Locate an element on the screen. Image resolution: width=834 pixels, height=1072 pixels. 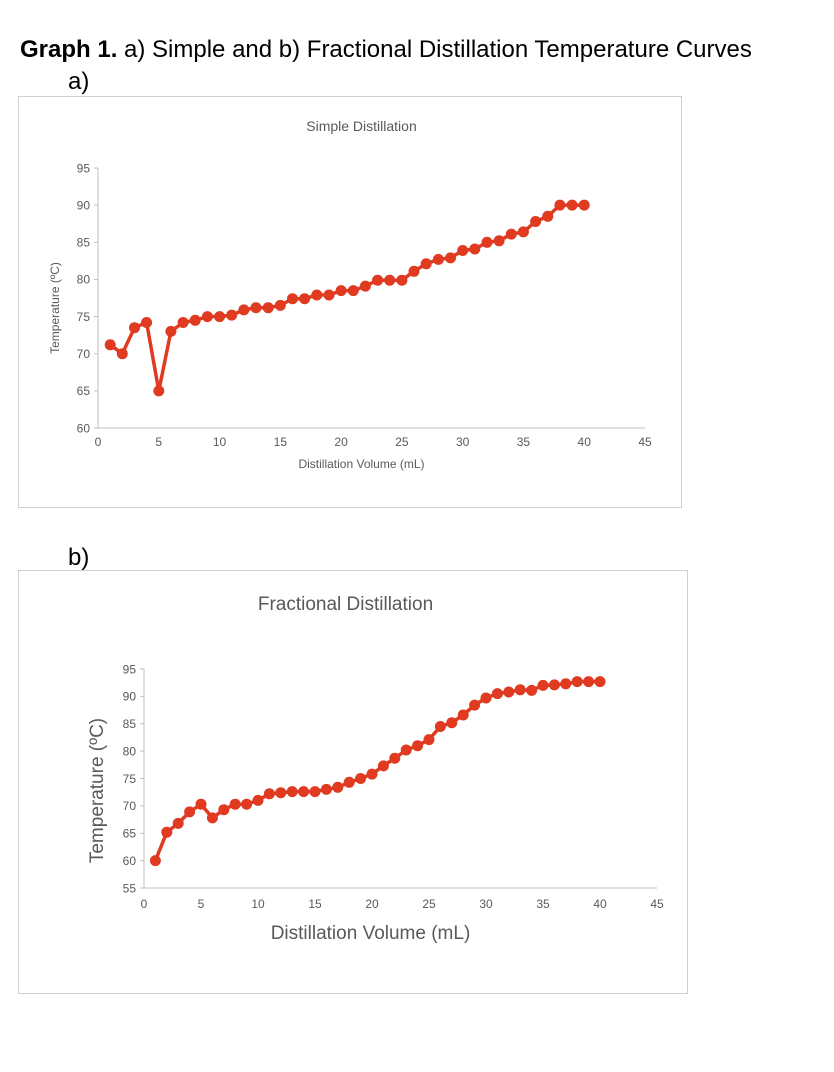
chart-title: Fractional Distillation is located at coordinates (345, 604).